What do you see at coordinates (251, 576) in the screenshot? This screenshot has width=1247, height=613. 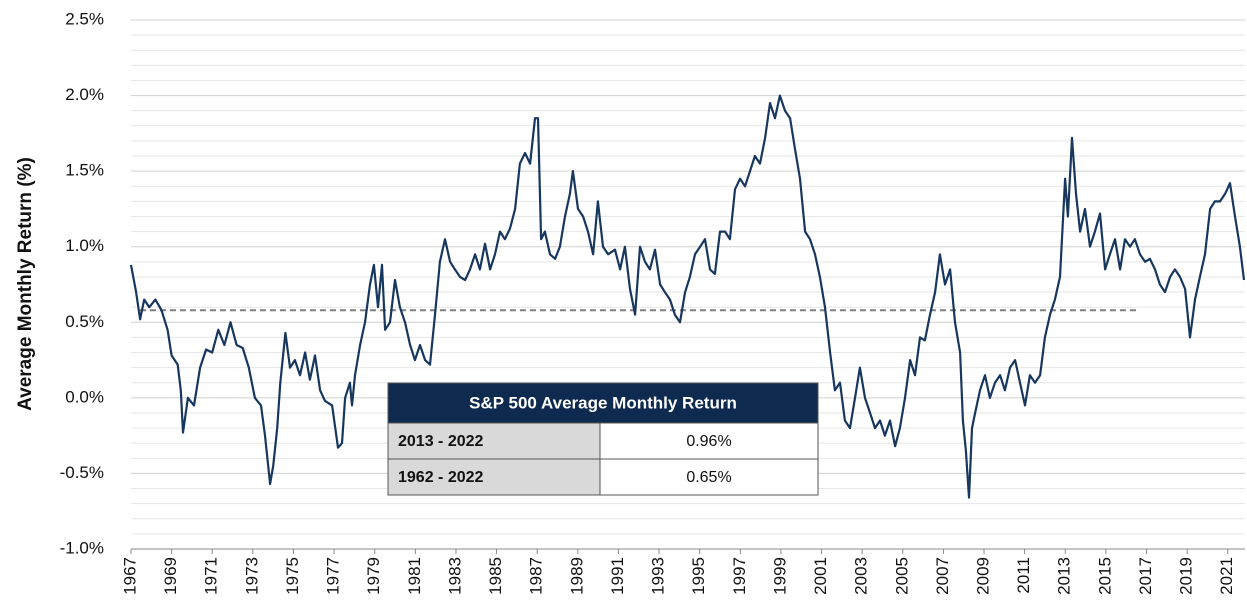 I see `x-tick-label: 1973` at bounding box center [251, 576].